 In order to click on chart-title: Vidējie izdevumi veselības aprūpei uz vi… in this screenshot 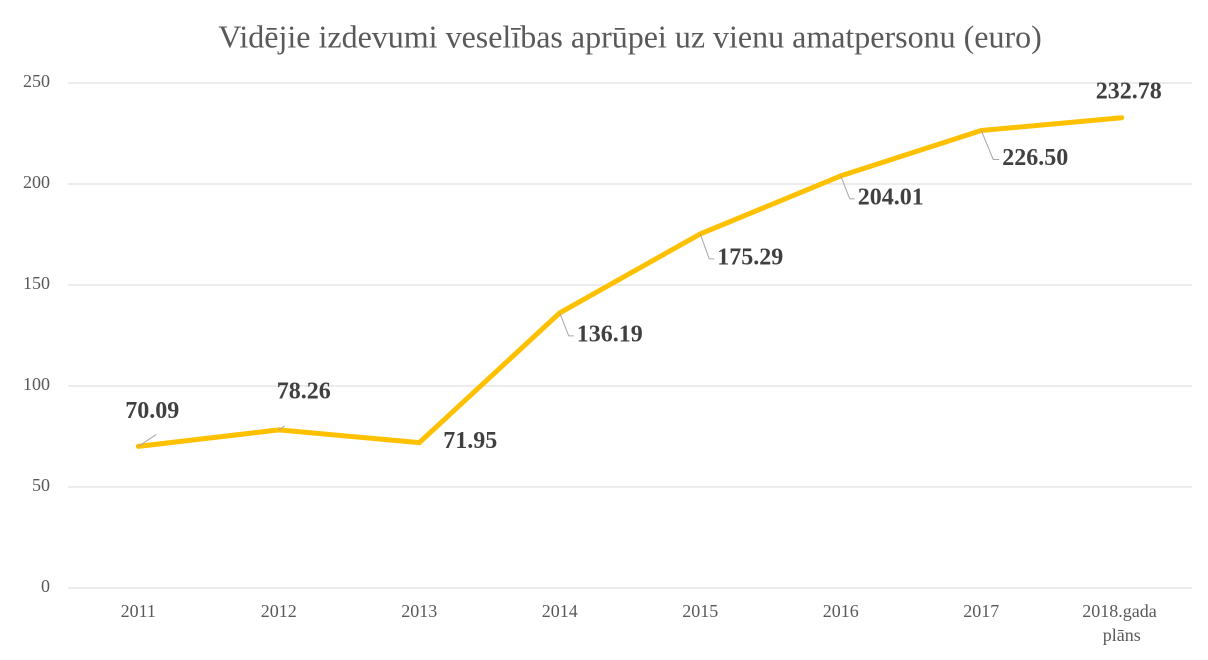, I will do `click(630, 36)`.